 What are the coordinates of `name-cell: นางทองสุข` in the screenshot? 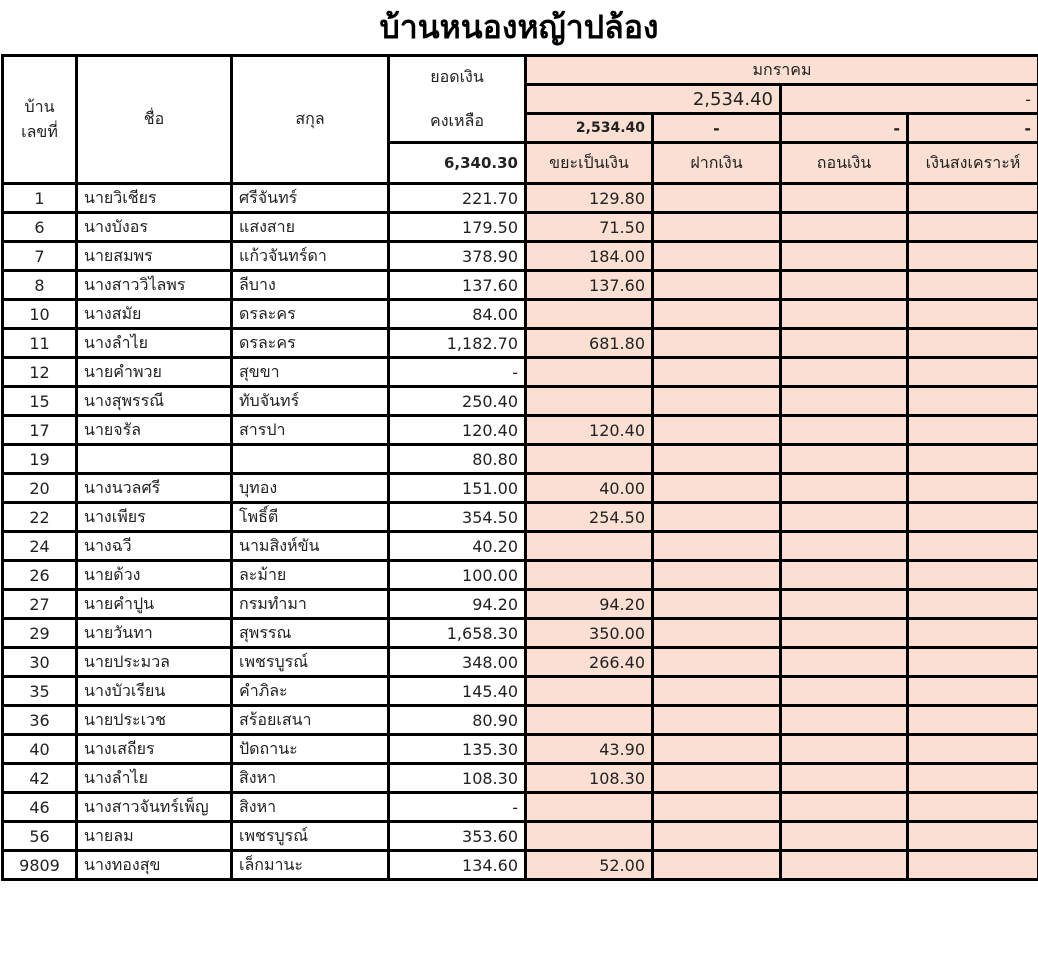 It's located at (154, 865).